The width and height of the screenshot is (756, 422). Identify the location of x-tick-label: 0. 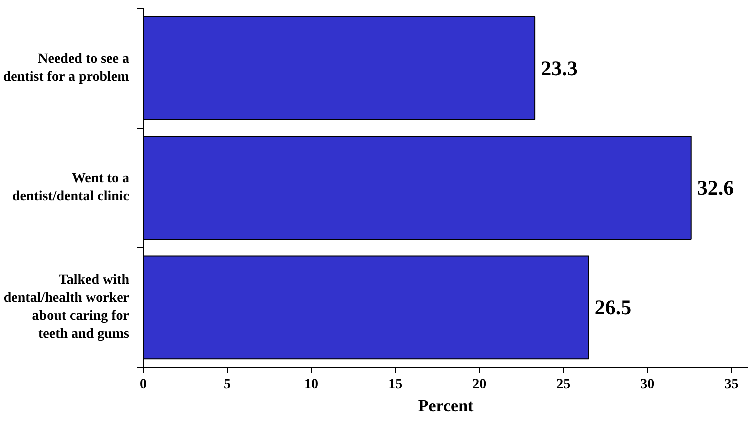
(143, 385).